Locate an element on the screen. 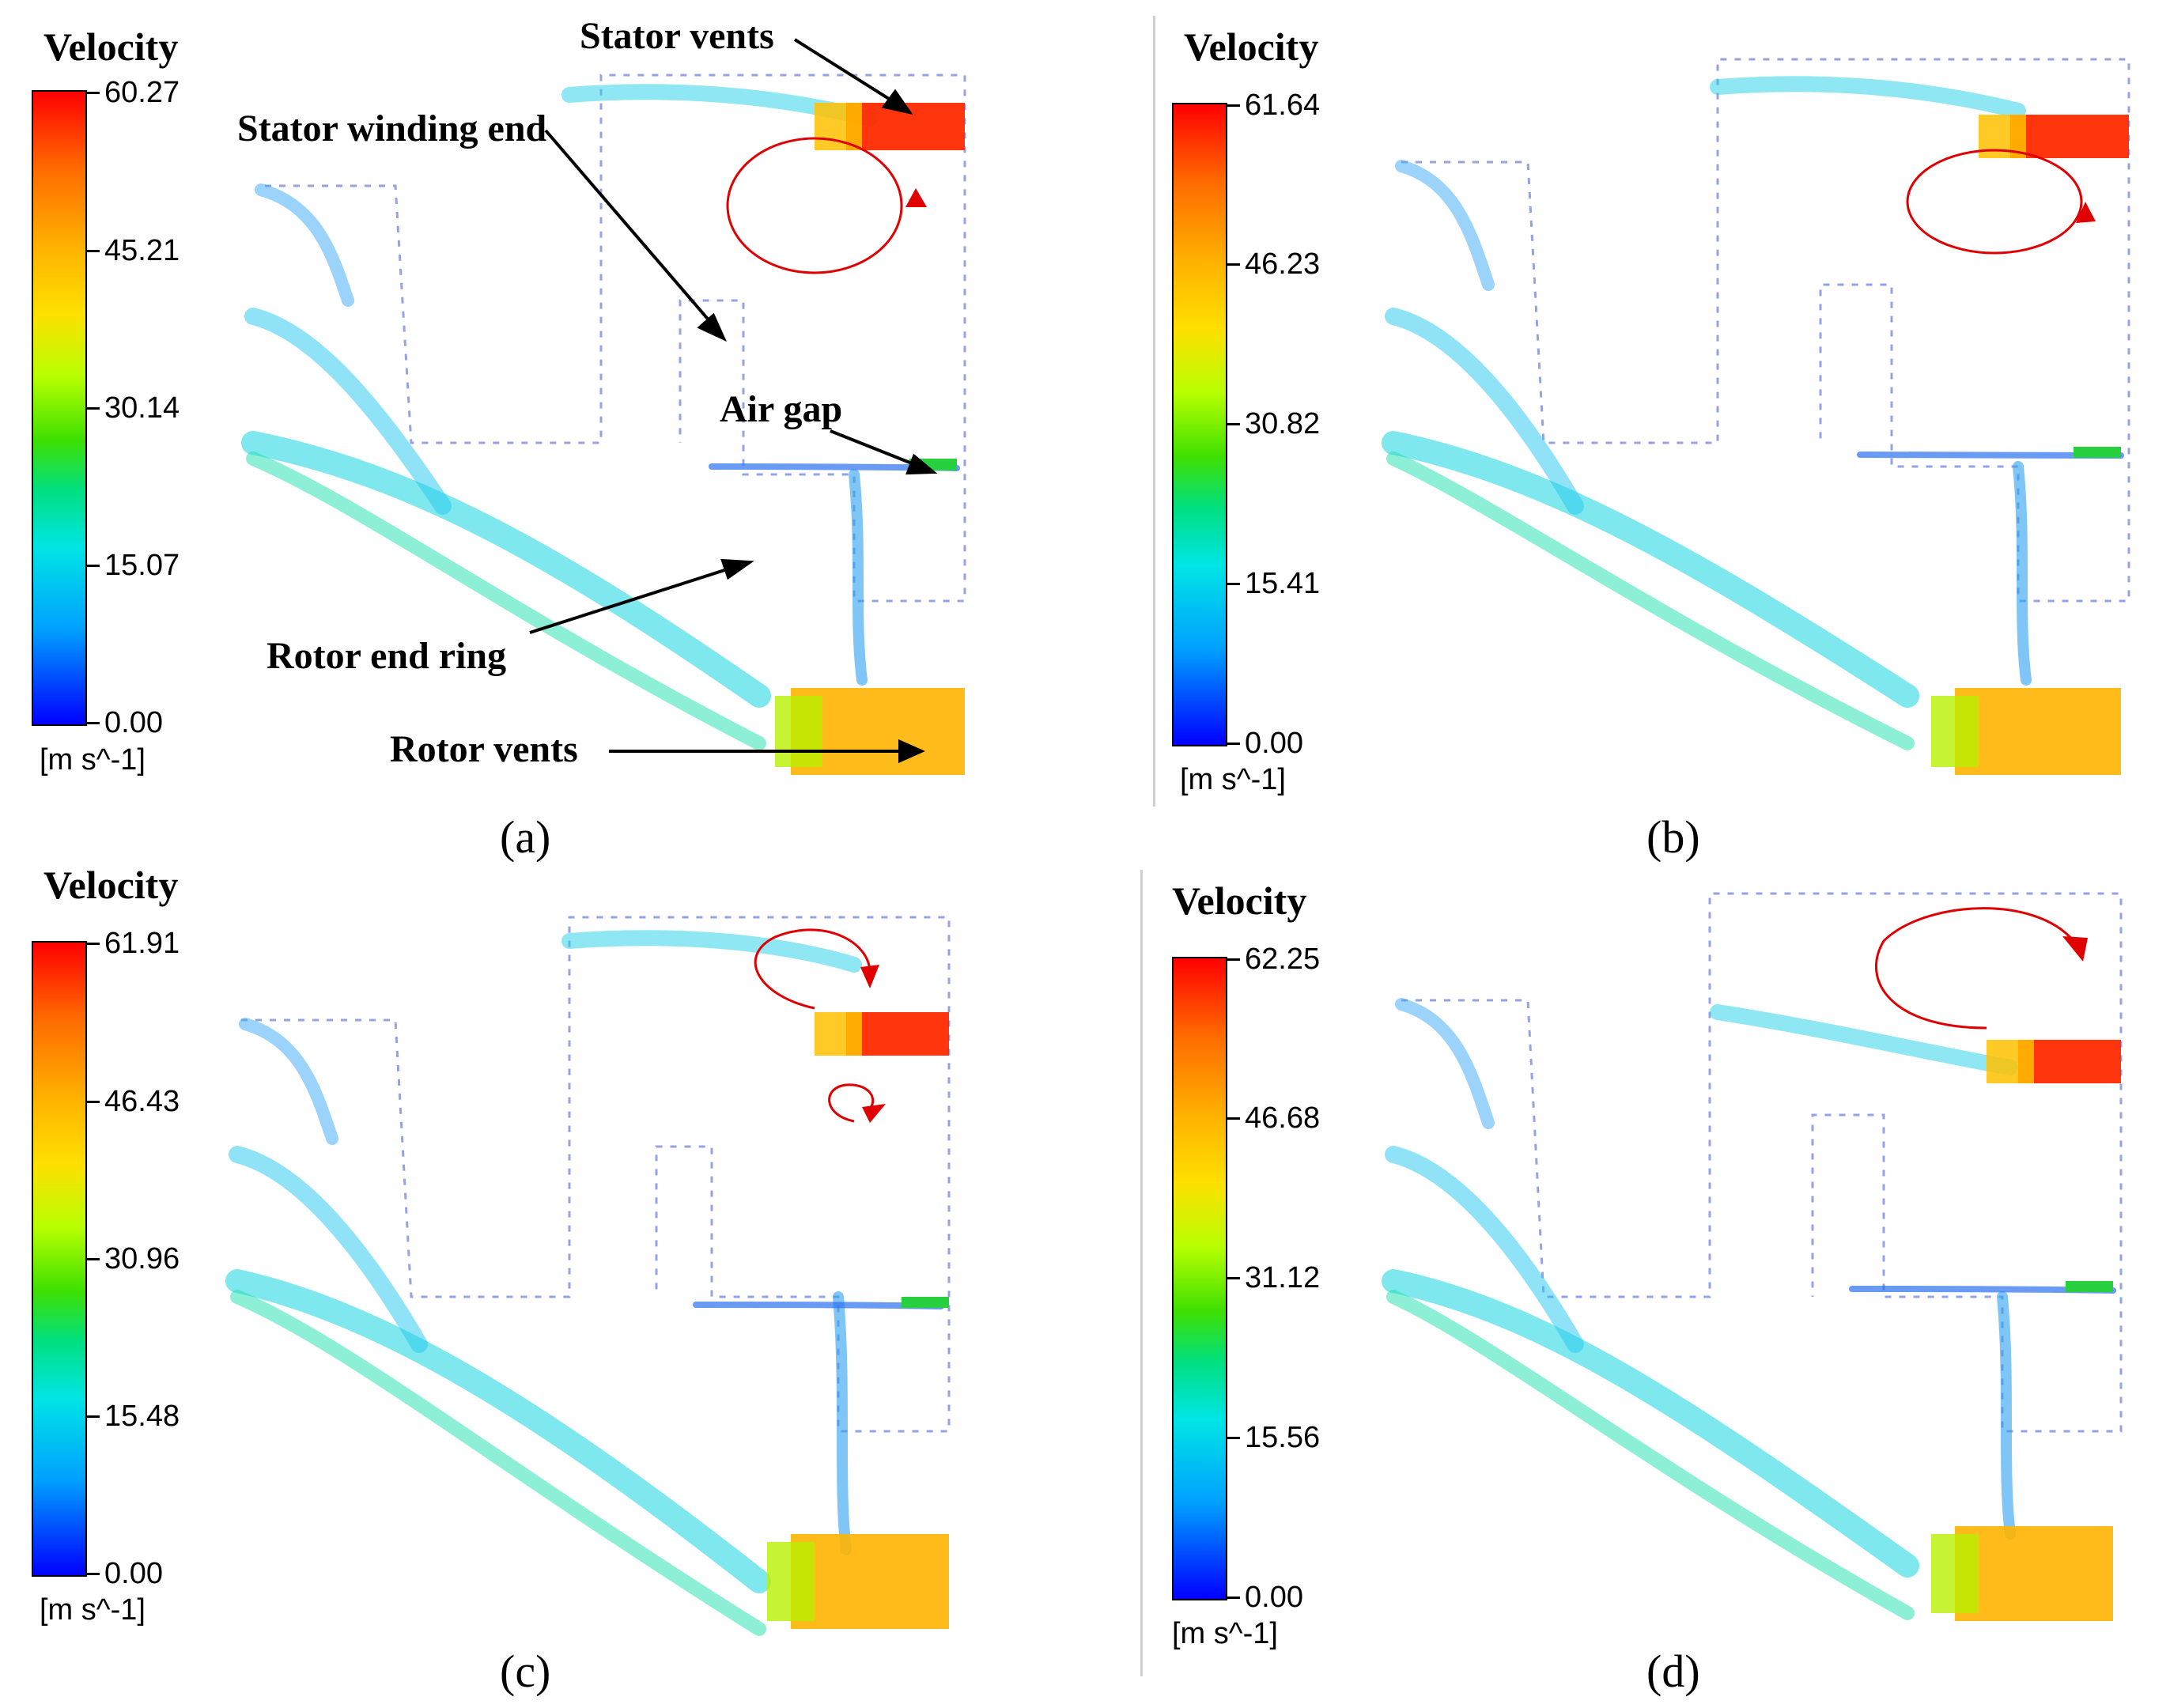  panel-label: (b) is located at coordinates (1673, 837).